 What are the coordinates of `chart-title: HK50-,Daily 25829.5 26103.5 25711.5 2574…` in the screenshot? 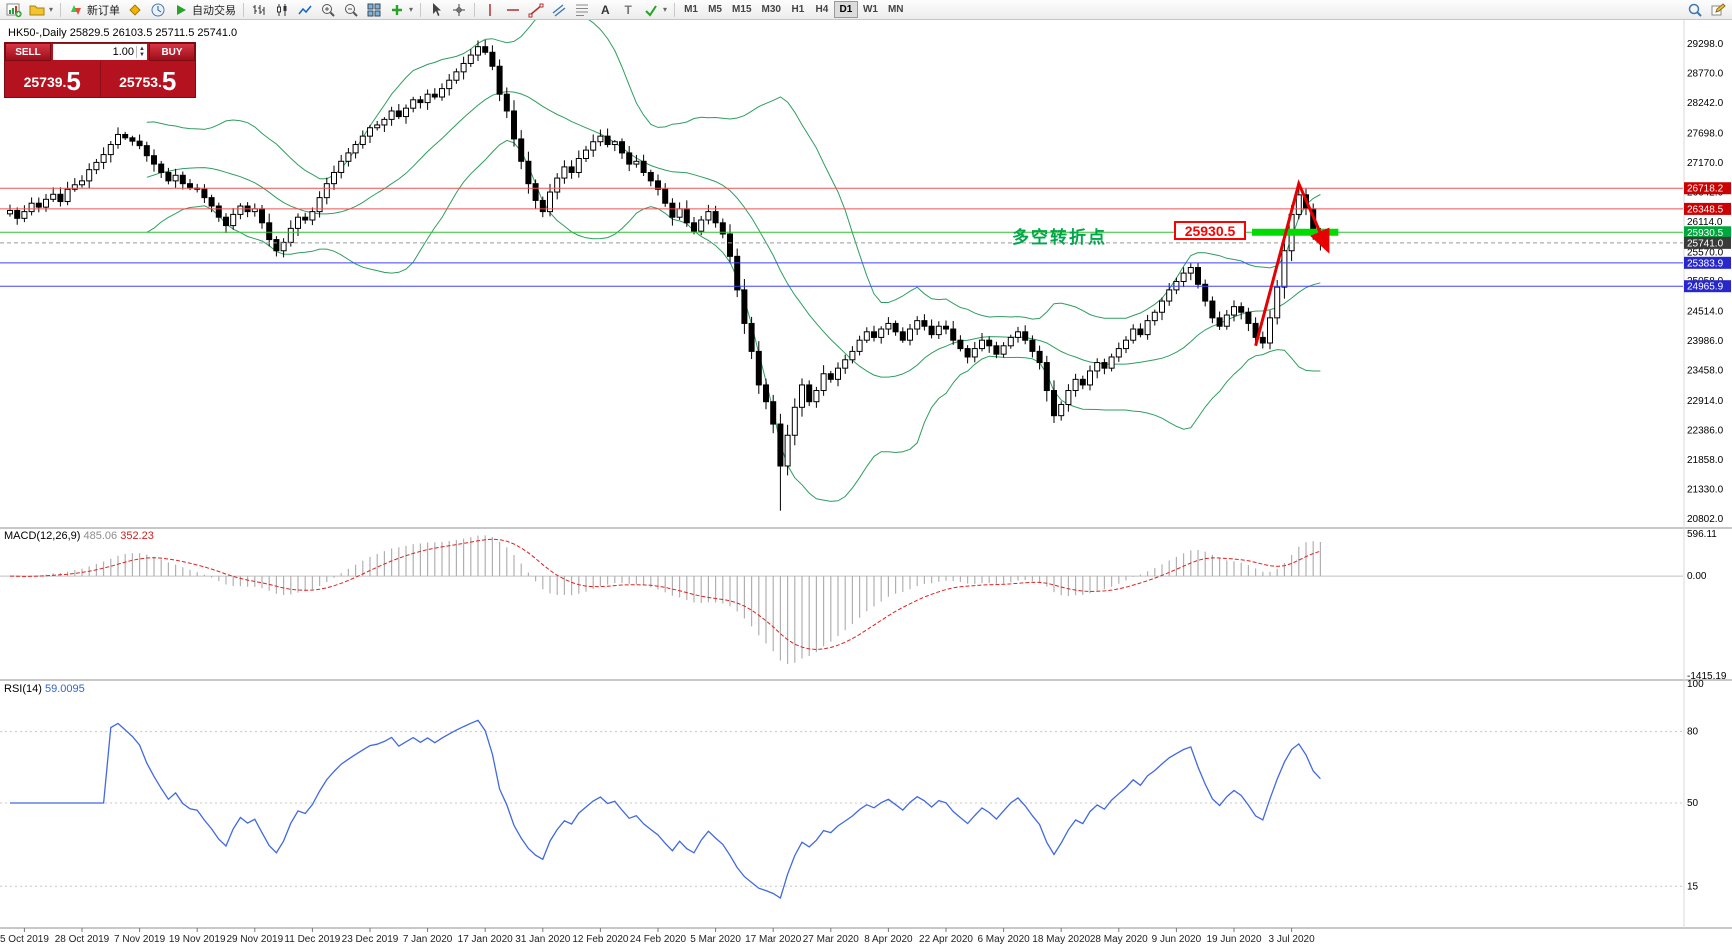 It's located at (123, 33).